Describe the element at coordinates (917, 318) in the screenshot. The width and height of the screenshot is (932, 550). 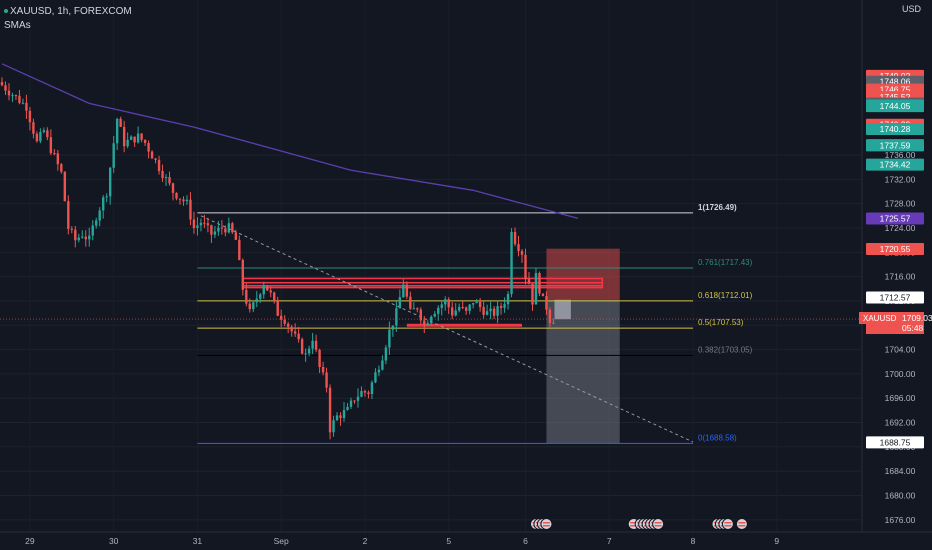
I see `current-price-value: 1709.03` at that location.